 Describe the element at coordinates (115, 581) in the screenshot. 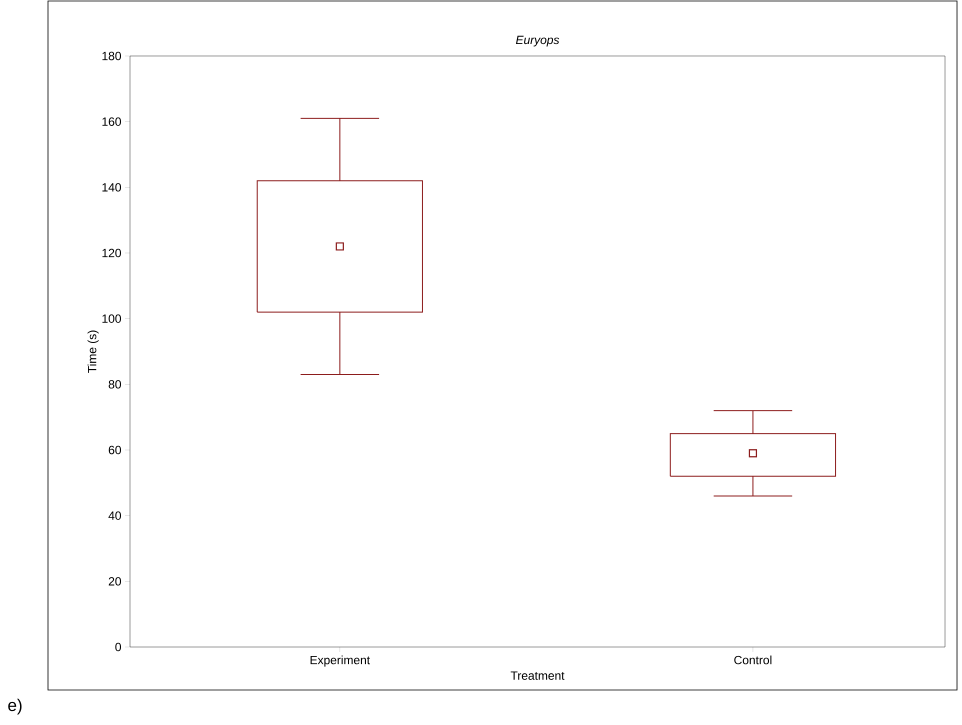

I see `y-tick-label: 20` at that location.